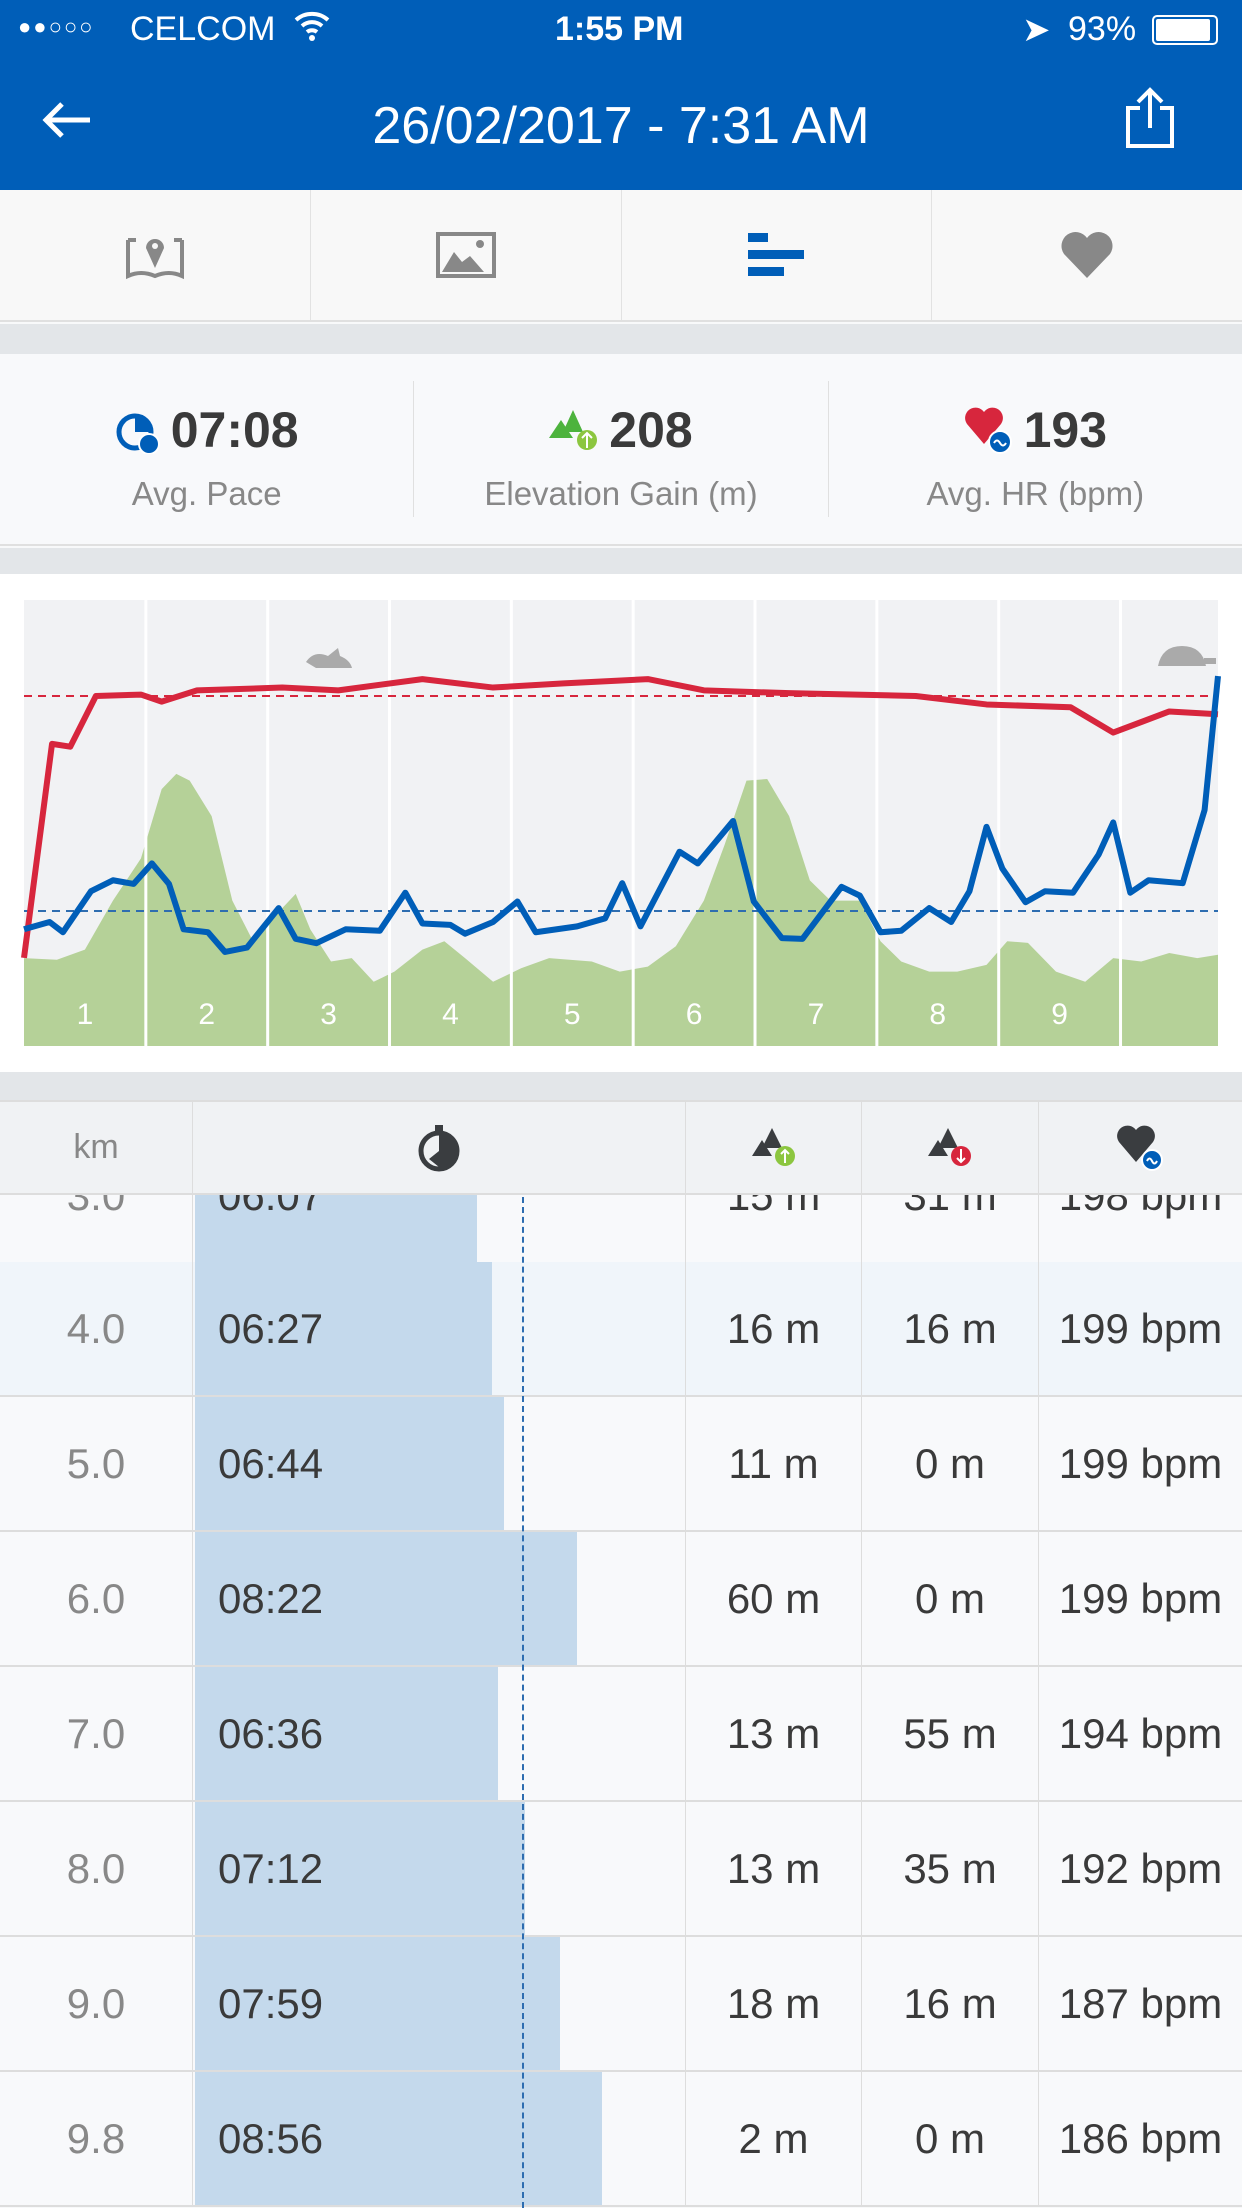 The width and height of the screenshot is (1242, 2208). Describe the element at coordinates (774, 2003) in the screenshot. I see `cell-elevation-up: 18 m` at that location.